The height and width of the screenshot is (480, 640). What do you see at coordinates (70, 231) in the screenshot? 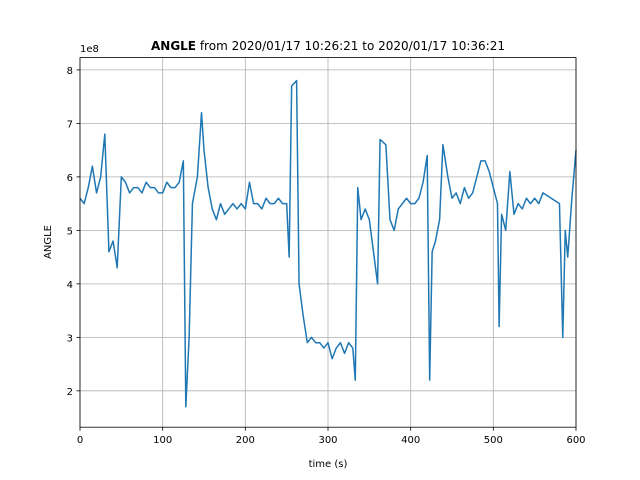
I see `y-tick-label: 5` at bounding box center [70, 231].